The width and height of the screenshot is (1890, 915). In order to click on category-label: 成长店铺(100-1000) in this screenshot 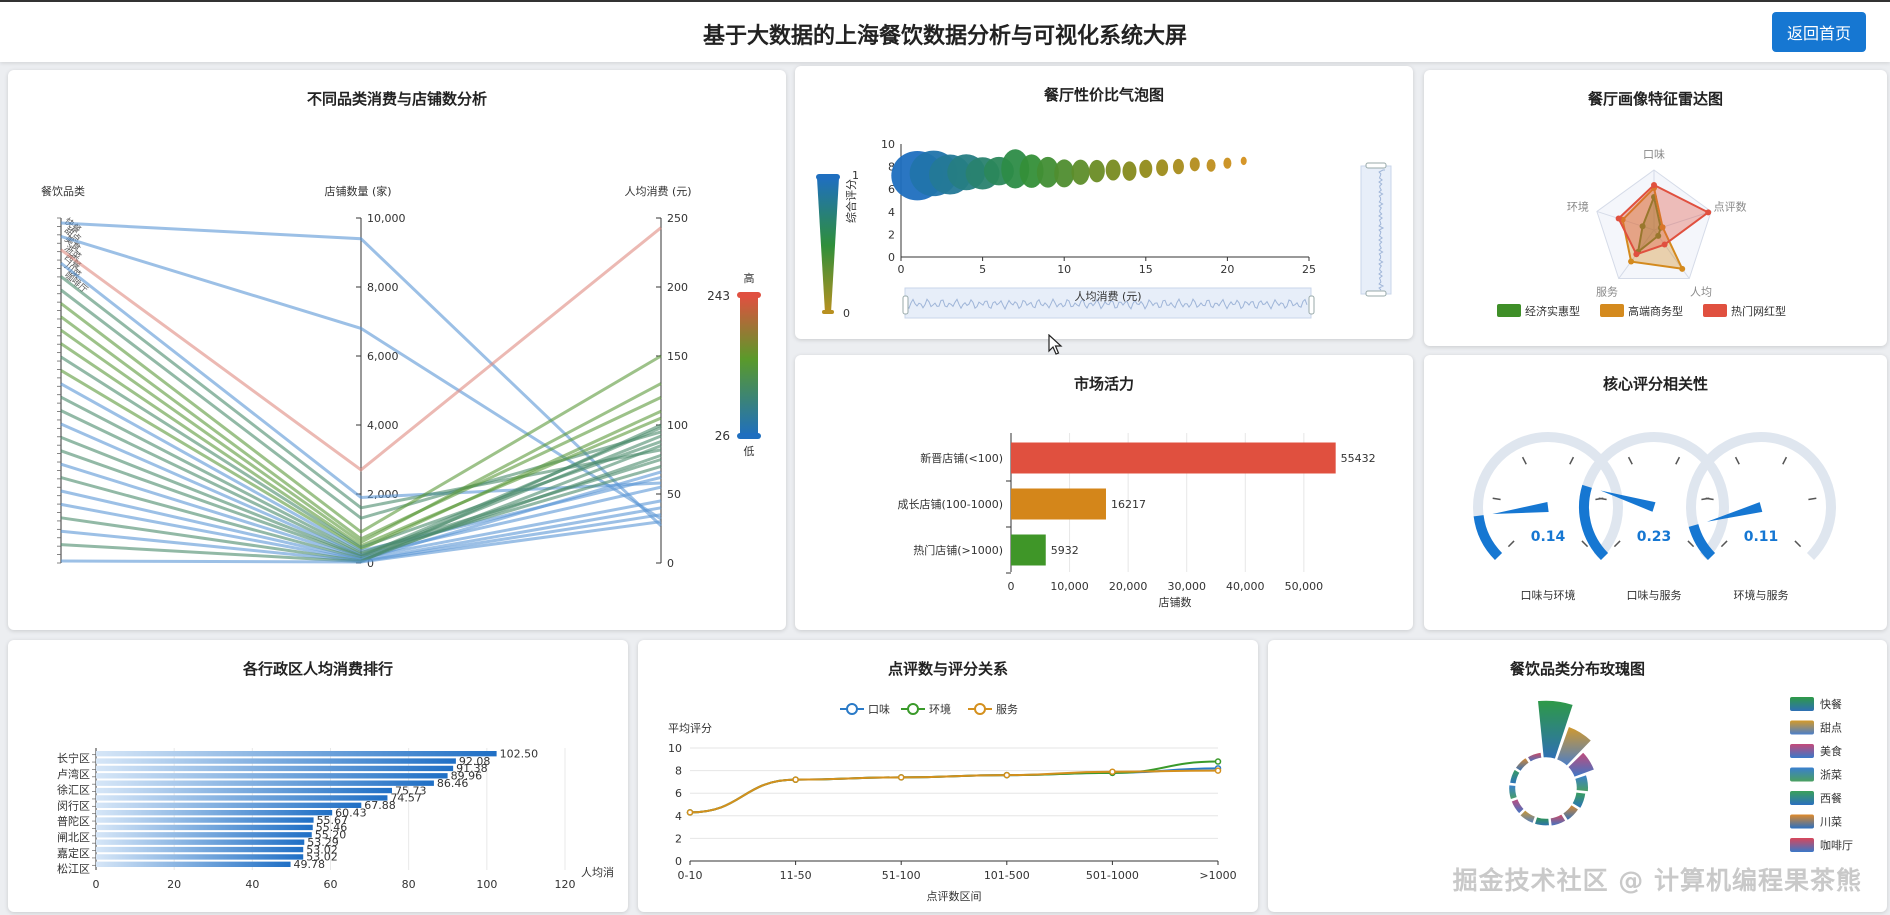, I will do `click(950, 504)`.